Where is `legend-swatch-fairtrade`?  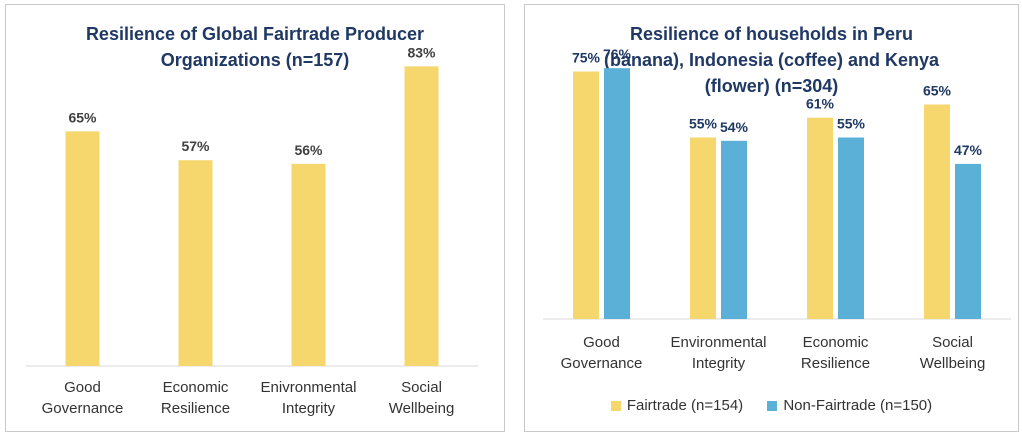
legend-swatch-fairtrade is located at coordinates (615, 405).